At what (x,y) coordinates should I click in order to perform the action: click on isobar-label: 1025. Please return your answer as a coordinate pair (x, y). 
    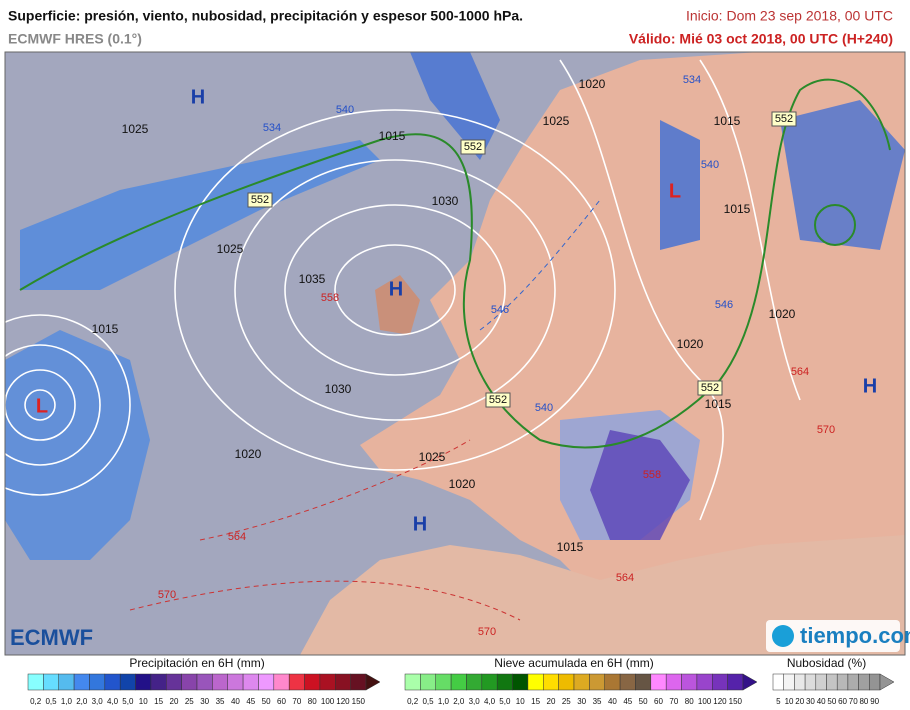
    Looking at the image, I should click on (556, 121).